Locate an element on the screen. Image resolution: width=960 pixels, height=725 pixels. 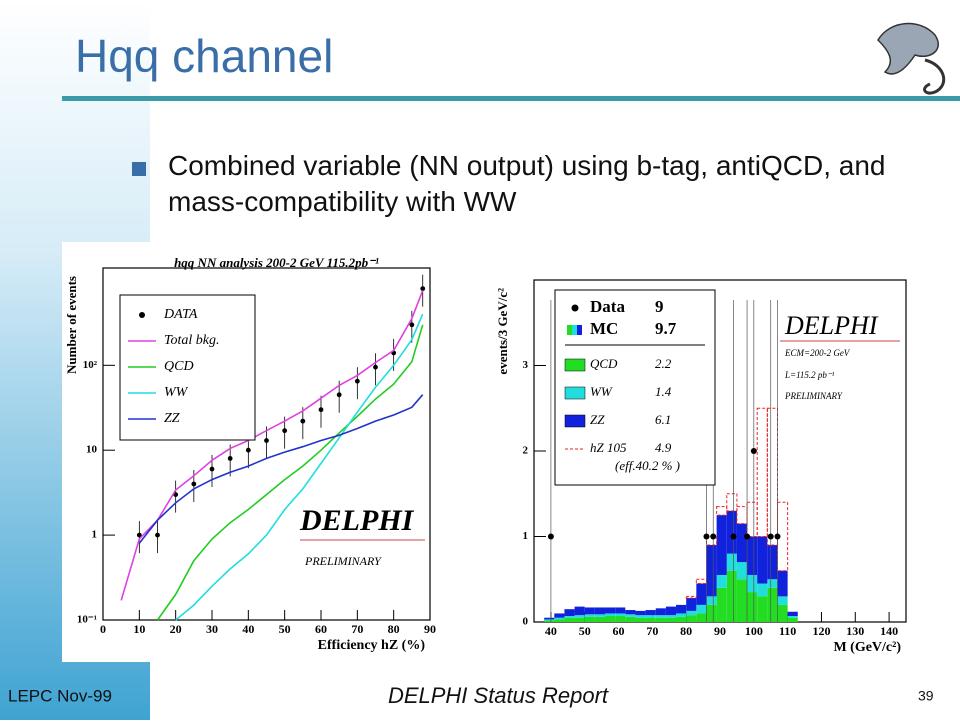
footer-left: LEPC Nov-99 is located at coordinates (60, 695).